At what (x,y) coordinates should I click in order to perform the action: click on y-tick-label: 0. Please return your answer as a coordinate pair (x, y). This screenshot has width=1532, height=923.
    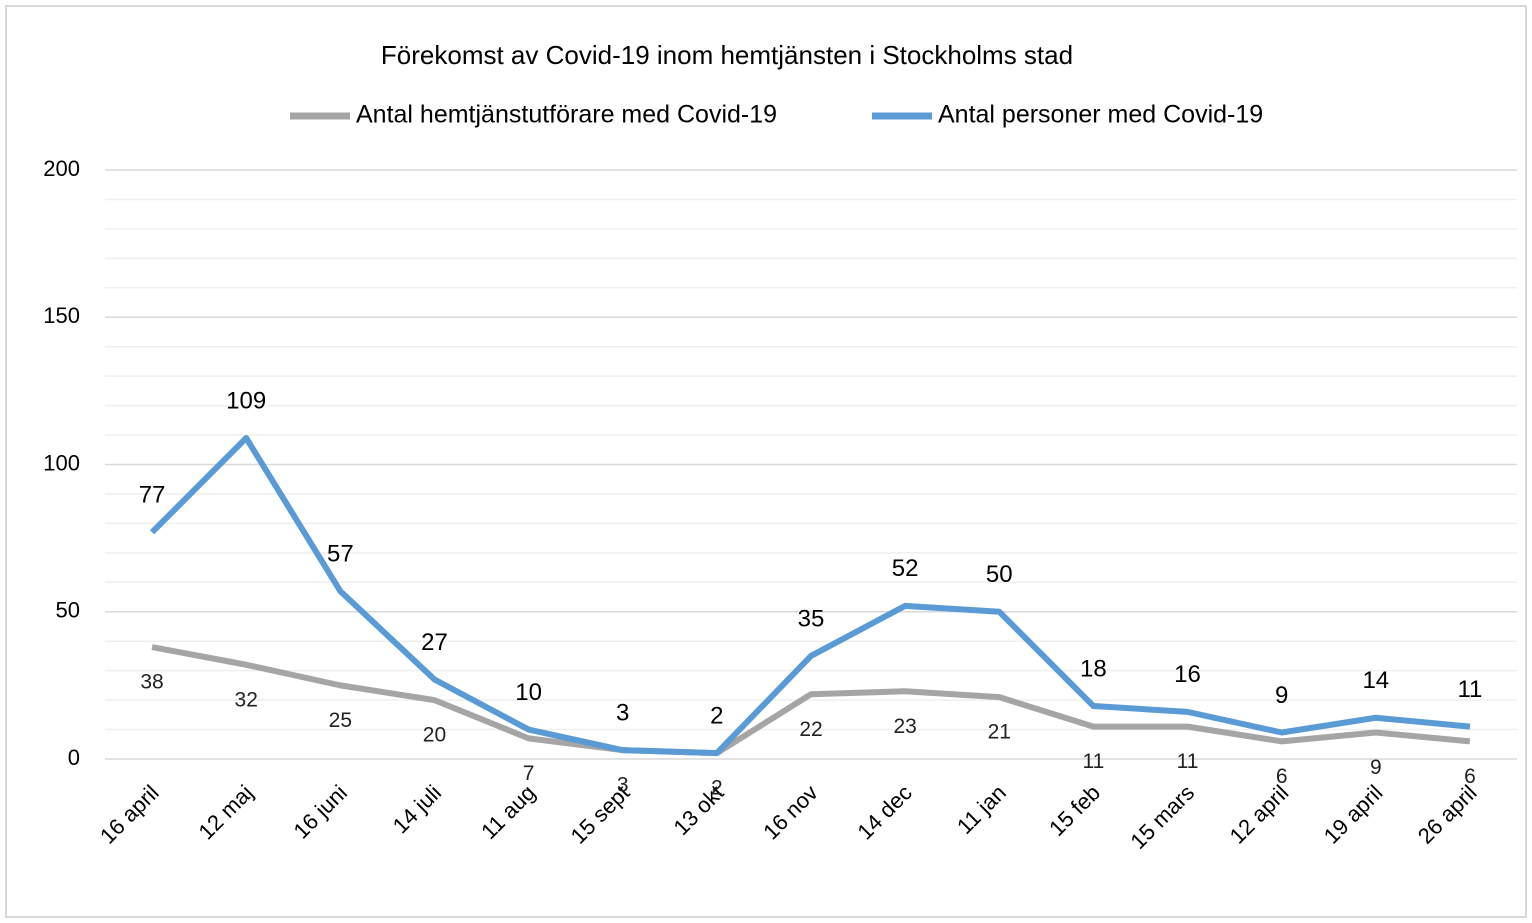
    Looking at the image, I should click on (74, 757).